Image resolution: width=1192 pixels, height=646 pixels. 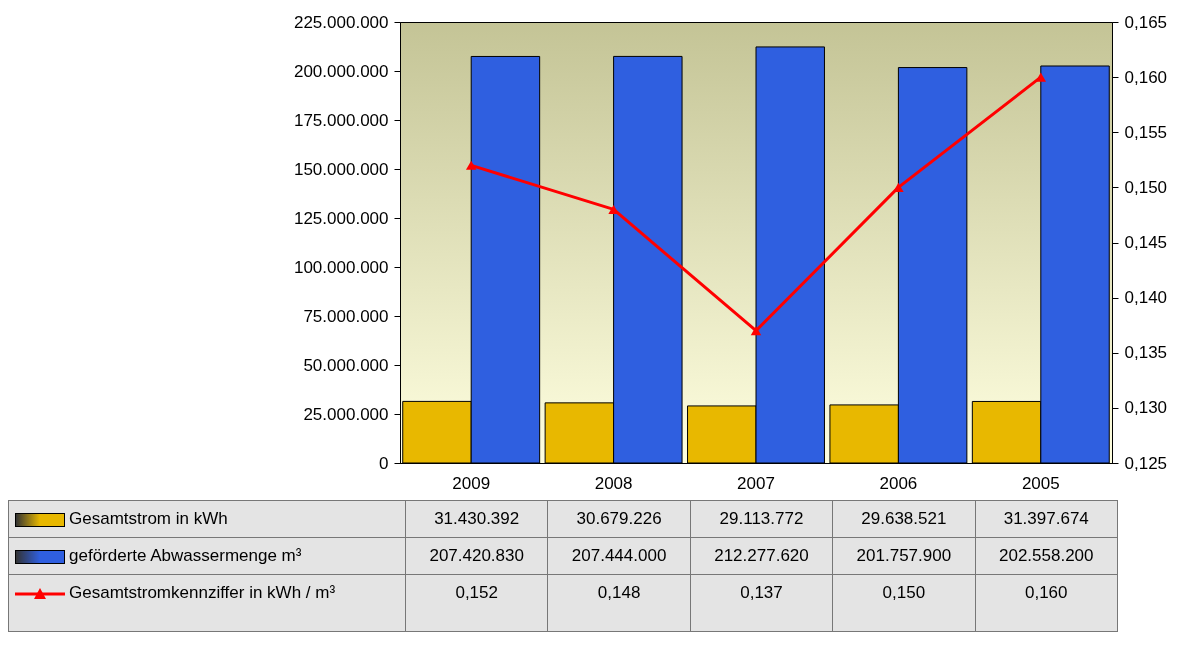 What do you see at coordinates (341, 169) in the screenshot?
I see `y-tick-label: 150.000.000` at bounding box center [341, 169].